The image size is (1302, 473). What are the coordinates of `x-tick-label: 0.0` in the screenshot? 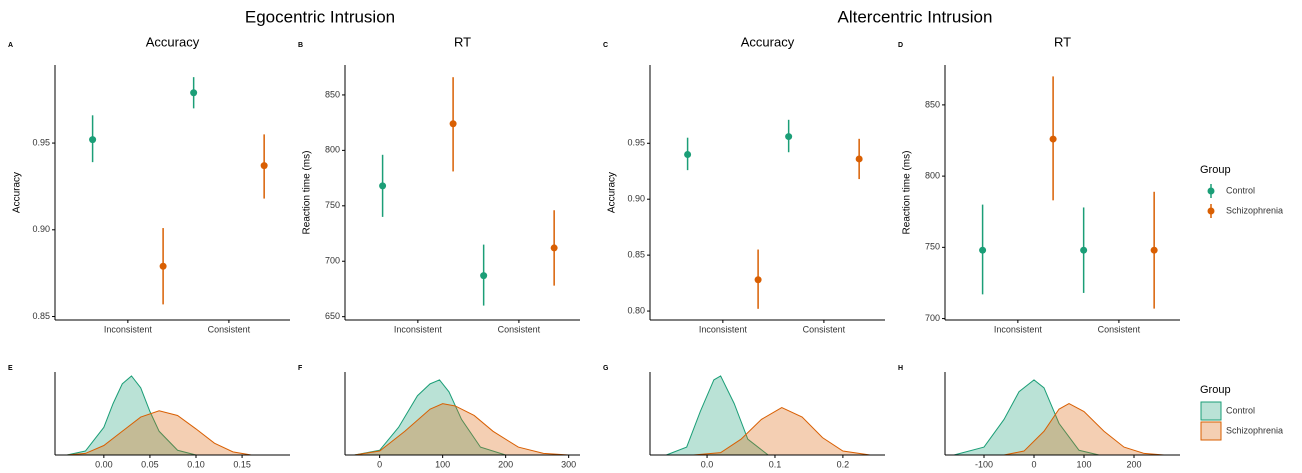 It's located at (707, 464).